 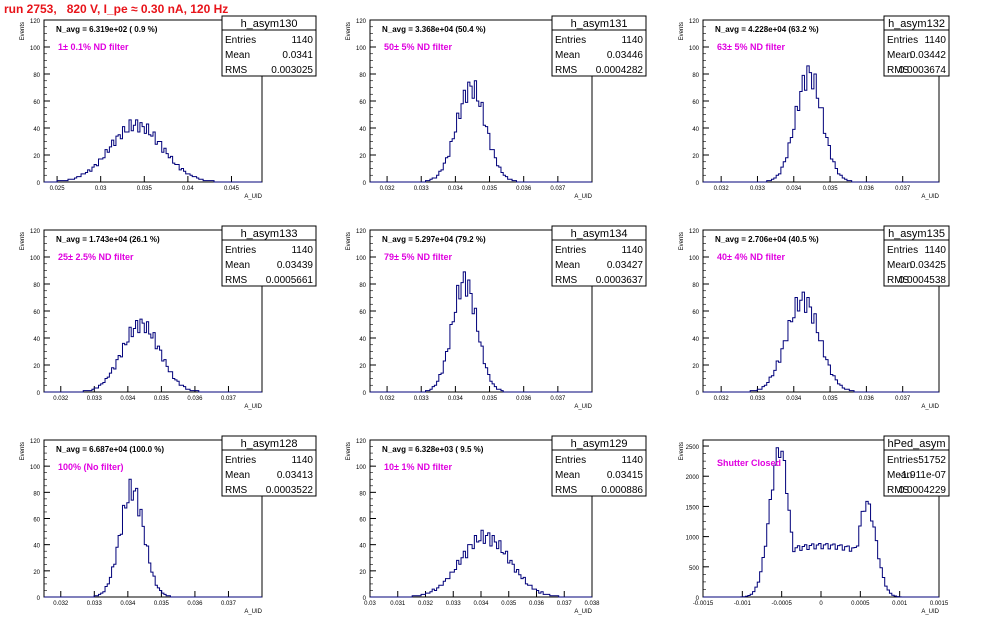 I want to click on filter-label: Shutter Closed, so click(x=749, y=463).